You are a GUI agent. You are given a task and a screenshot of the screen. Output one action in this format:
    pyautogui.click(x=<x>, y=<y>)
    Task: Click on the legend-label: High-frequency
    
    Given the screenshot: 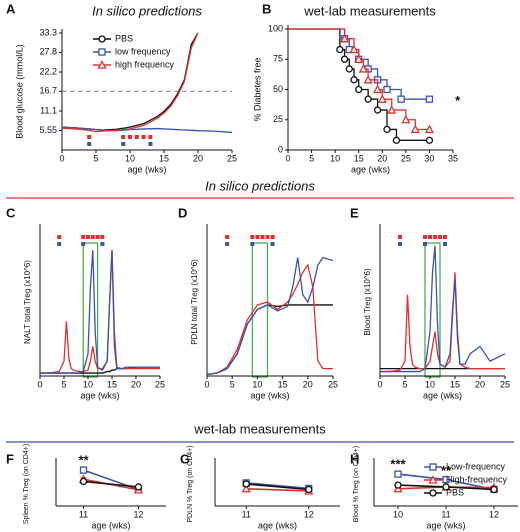 What is the action you would take?
    pyautogui.click(x=477, y=479)
    